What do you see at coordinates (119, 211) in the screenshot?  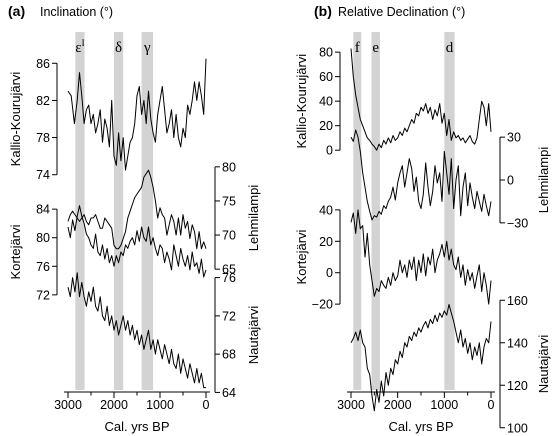 I see `panel-a-band-delta` at bounding box center [119, 211].